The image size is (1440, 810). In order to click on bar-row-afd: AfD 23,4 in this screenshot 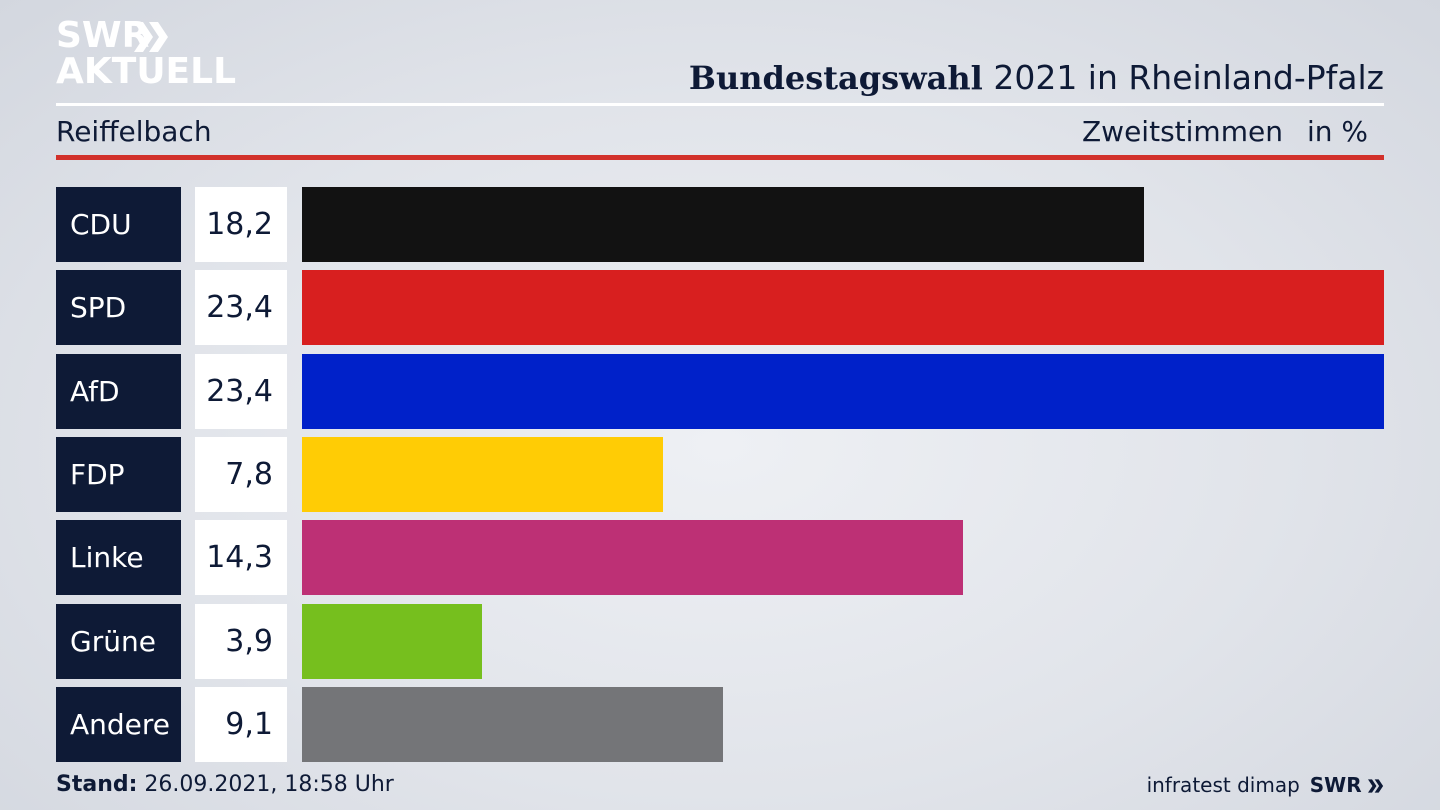, I will do `click(720, 391)`.